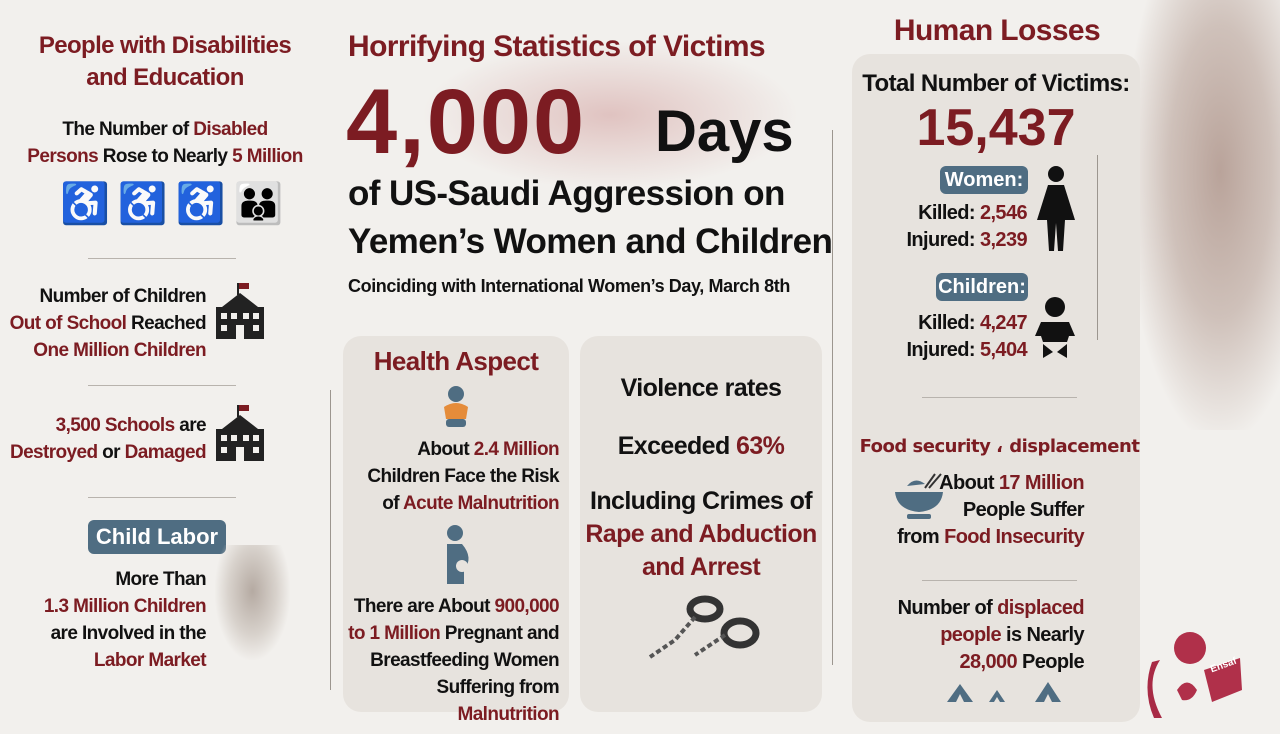  What do you see at coordinates (1056, 208) in the screenshot?
I see `woman-icon` at bounding box center [1056, 208].